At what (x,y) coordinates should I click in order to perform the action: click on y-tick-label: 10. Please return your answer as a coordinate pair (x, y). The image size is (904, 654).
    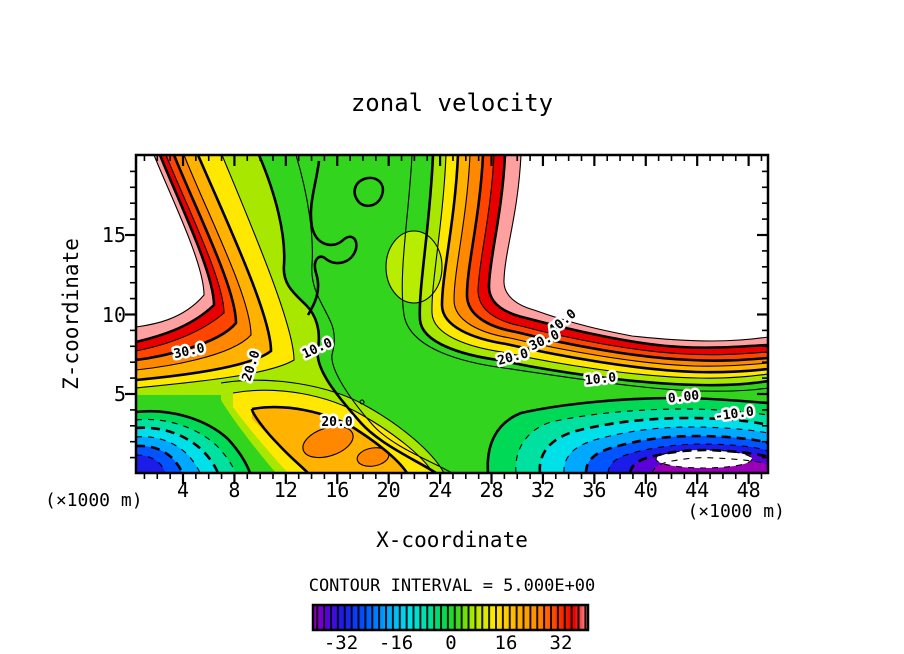
    Looking at the image, I should click on (114, 315).